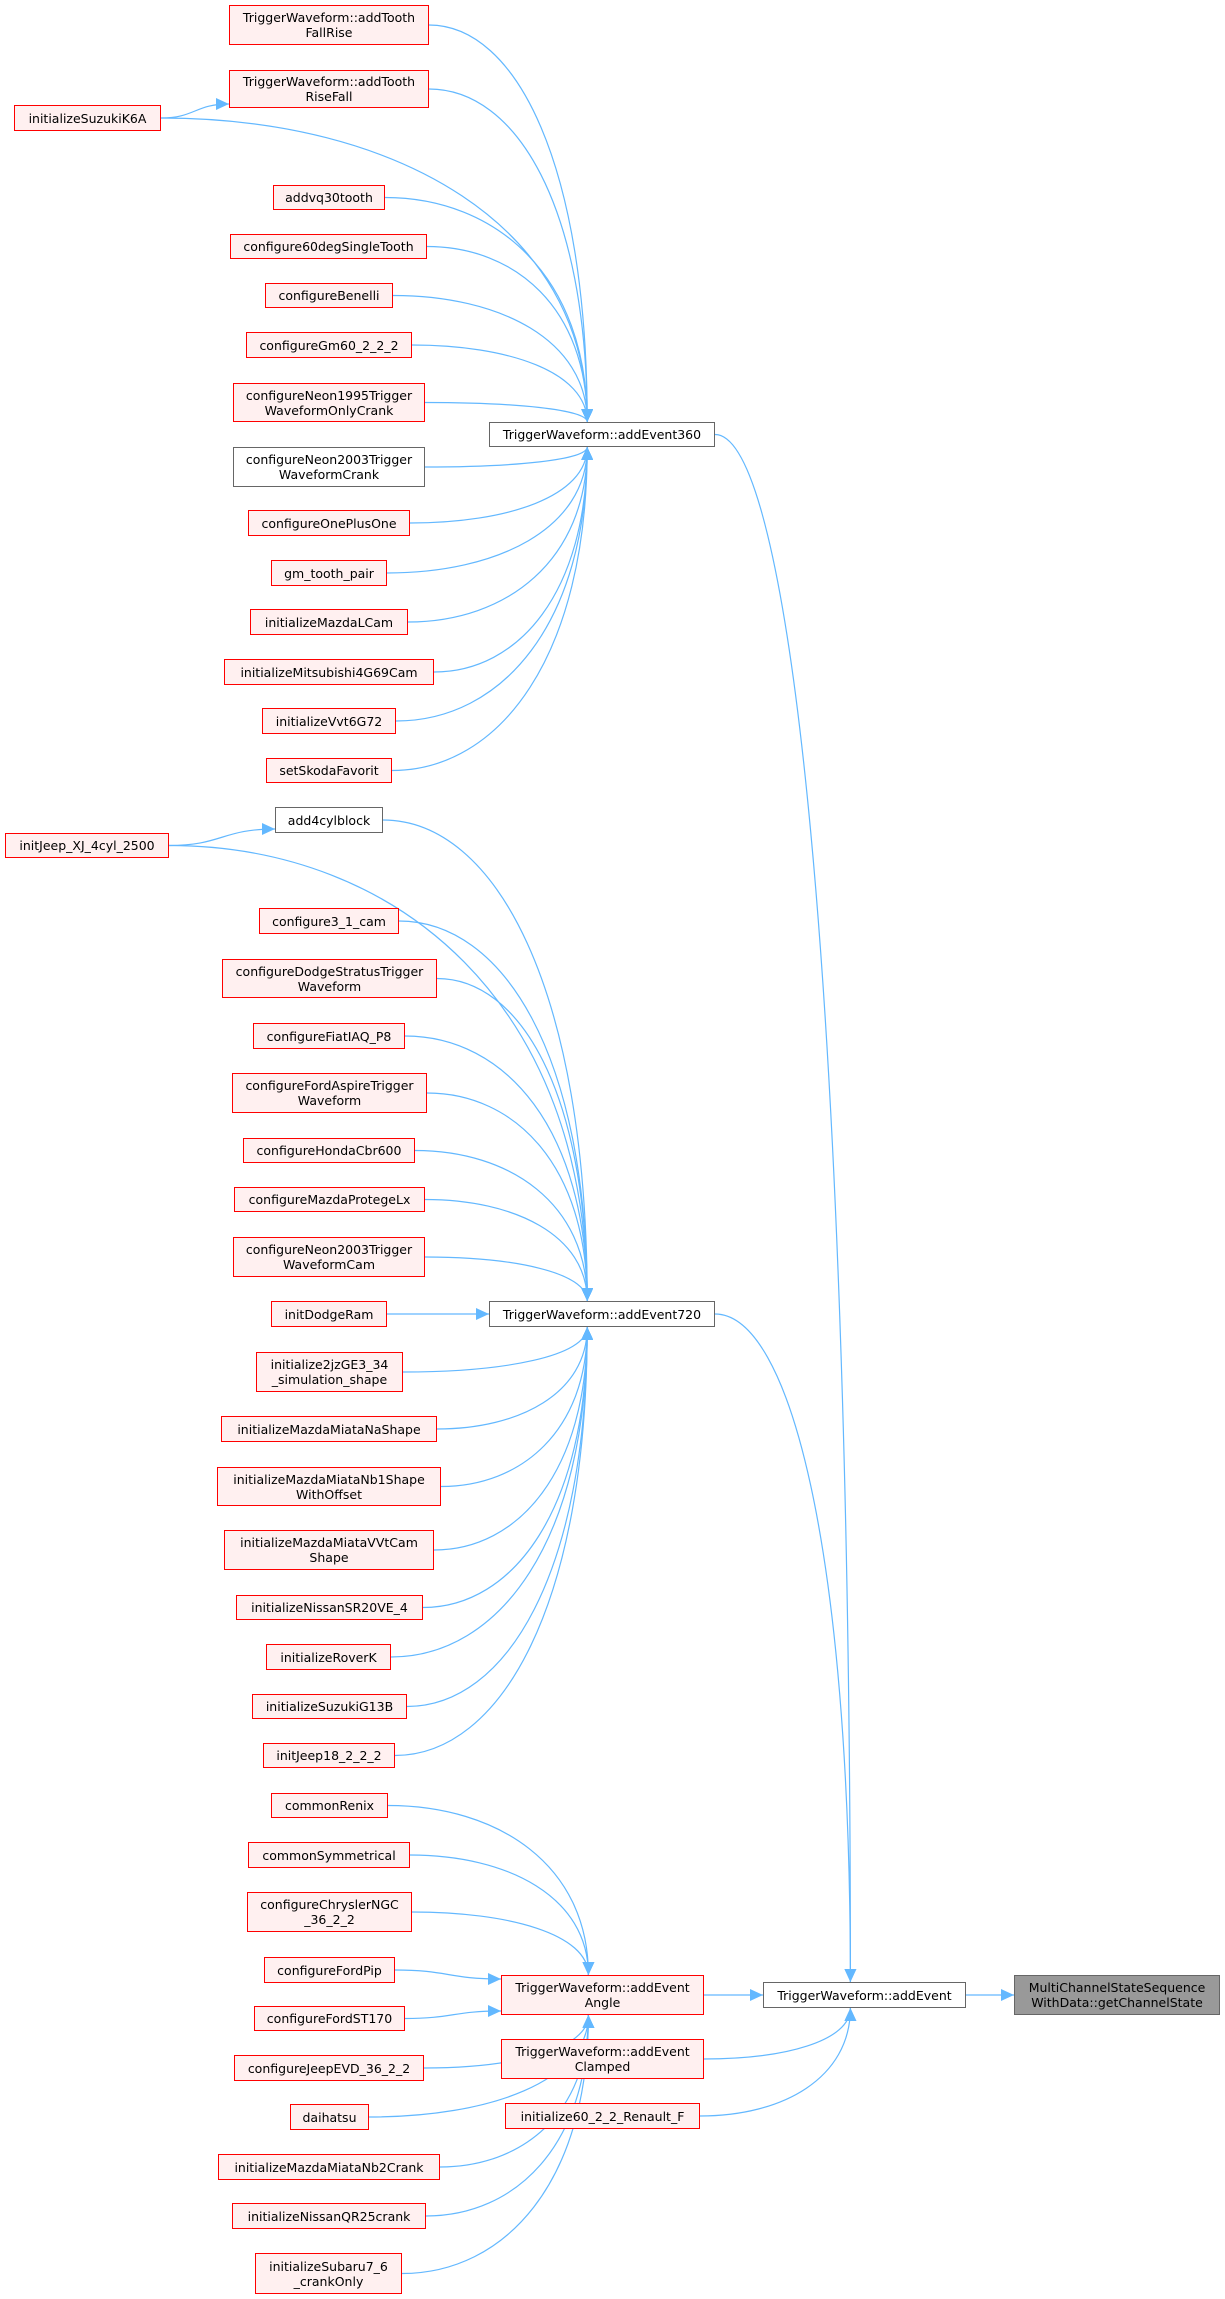 The height and width of the screenshot is (2299, 1225). I want to click on node-label: initializeNissanSR20VE_4, so click(329, 1607).